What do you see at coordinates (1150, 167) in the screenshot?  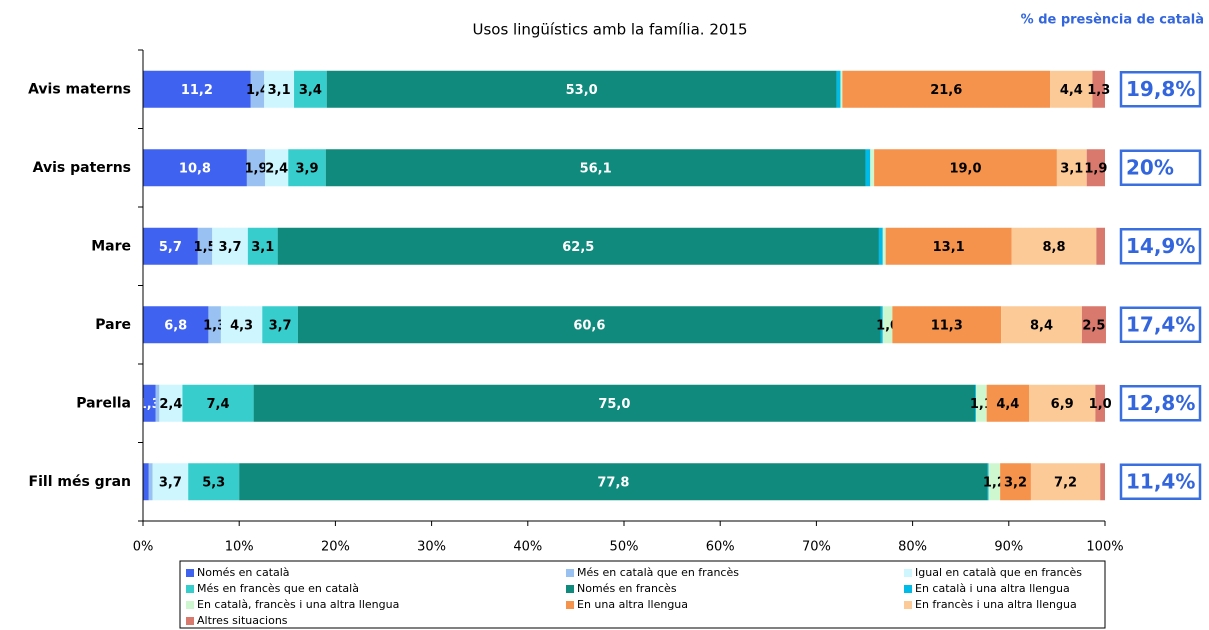 I see `side-value: 20%` at bounding box center [1150, 167].